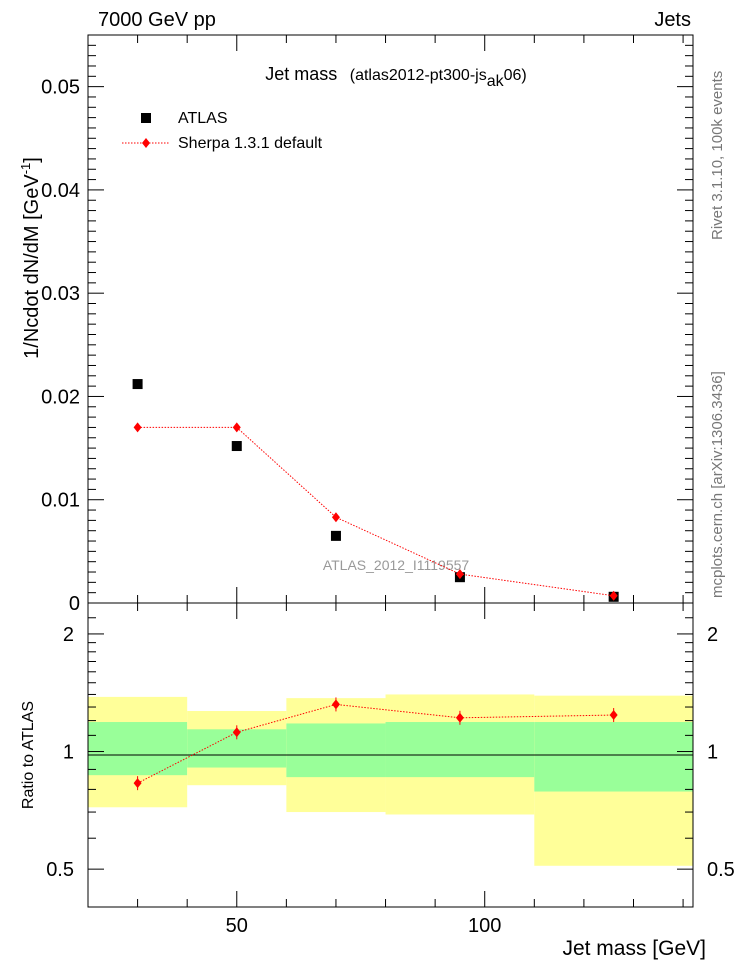 The width and height of the screenshot is (746, 972). Describe the element at coordinates (32, 266) in the screenshot. I see `y-axis-label-text: 1/Ncdot dN/dM [GeV` at that location.